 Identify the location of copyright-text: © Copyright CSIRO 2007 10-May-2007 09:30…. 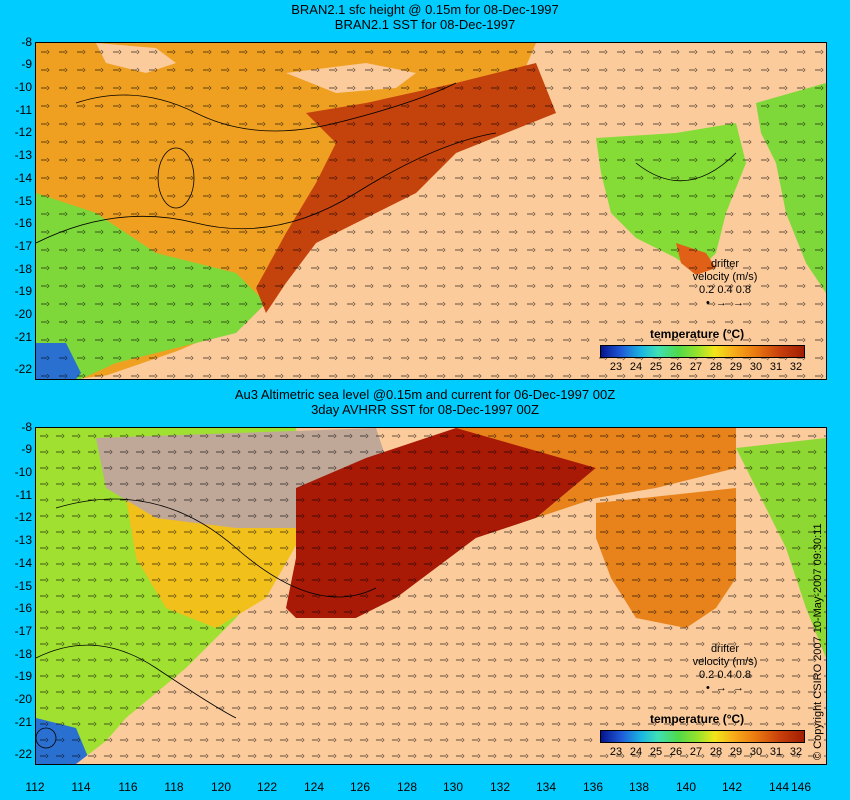
(818, 641).